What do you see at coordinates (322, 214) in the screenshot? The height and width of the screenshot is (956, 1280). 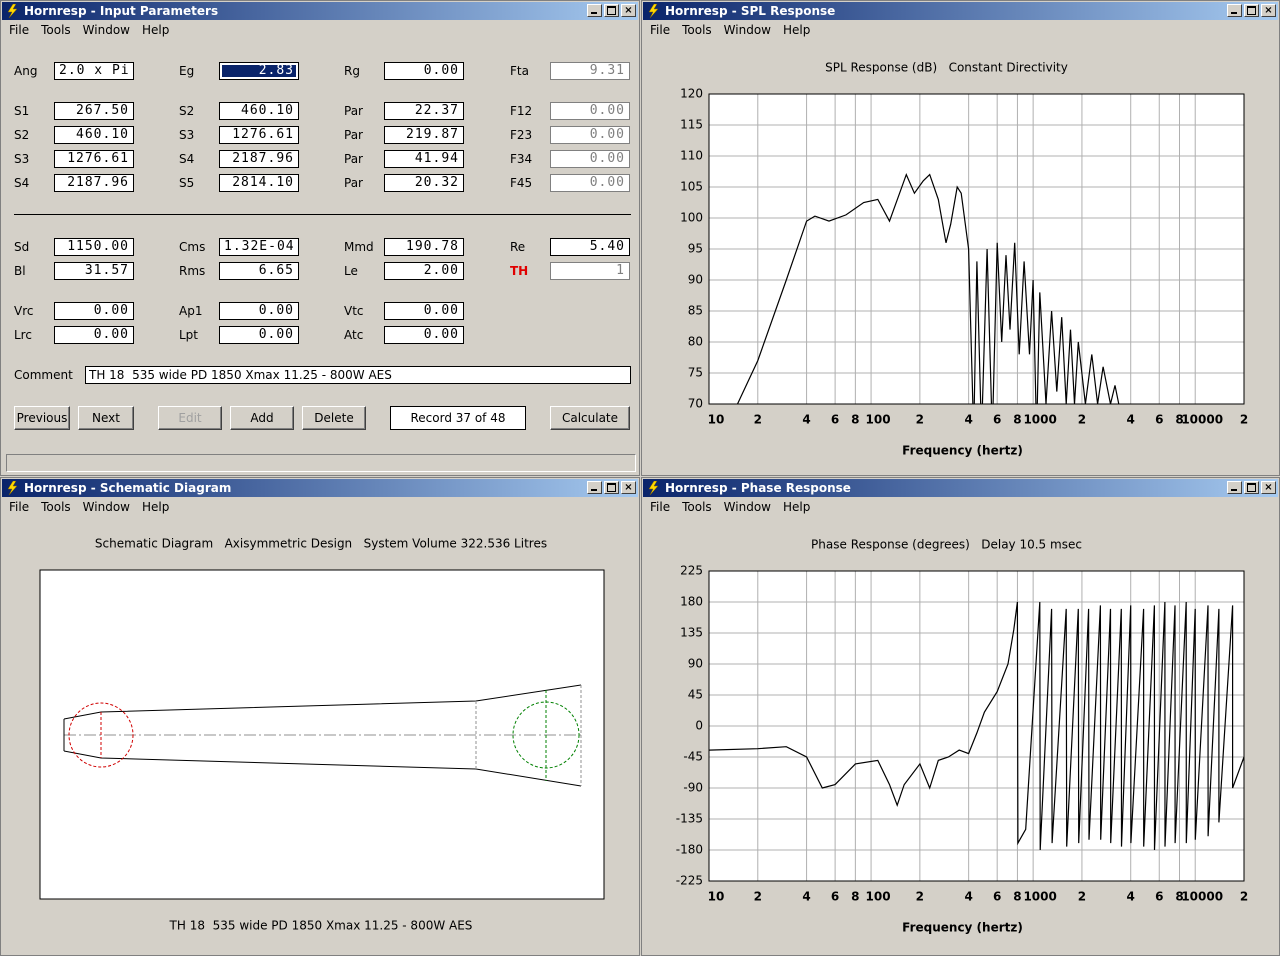 I see `separator` at bounding box center [322, 214].